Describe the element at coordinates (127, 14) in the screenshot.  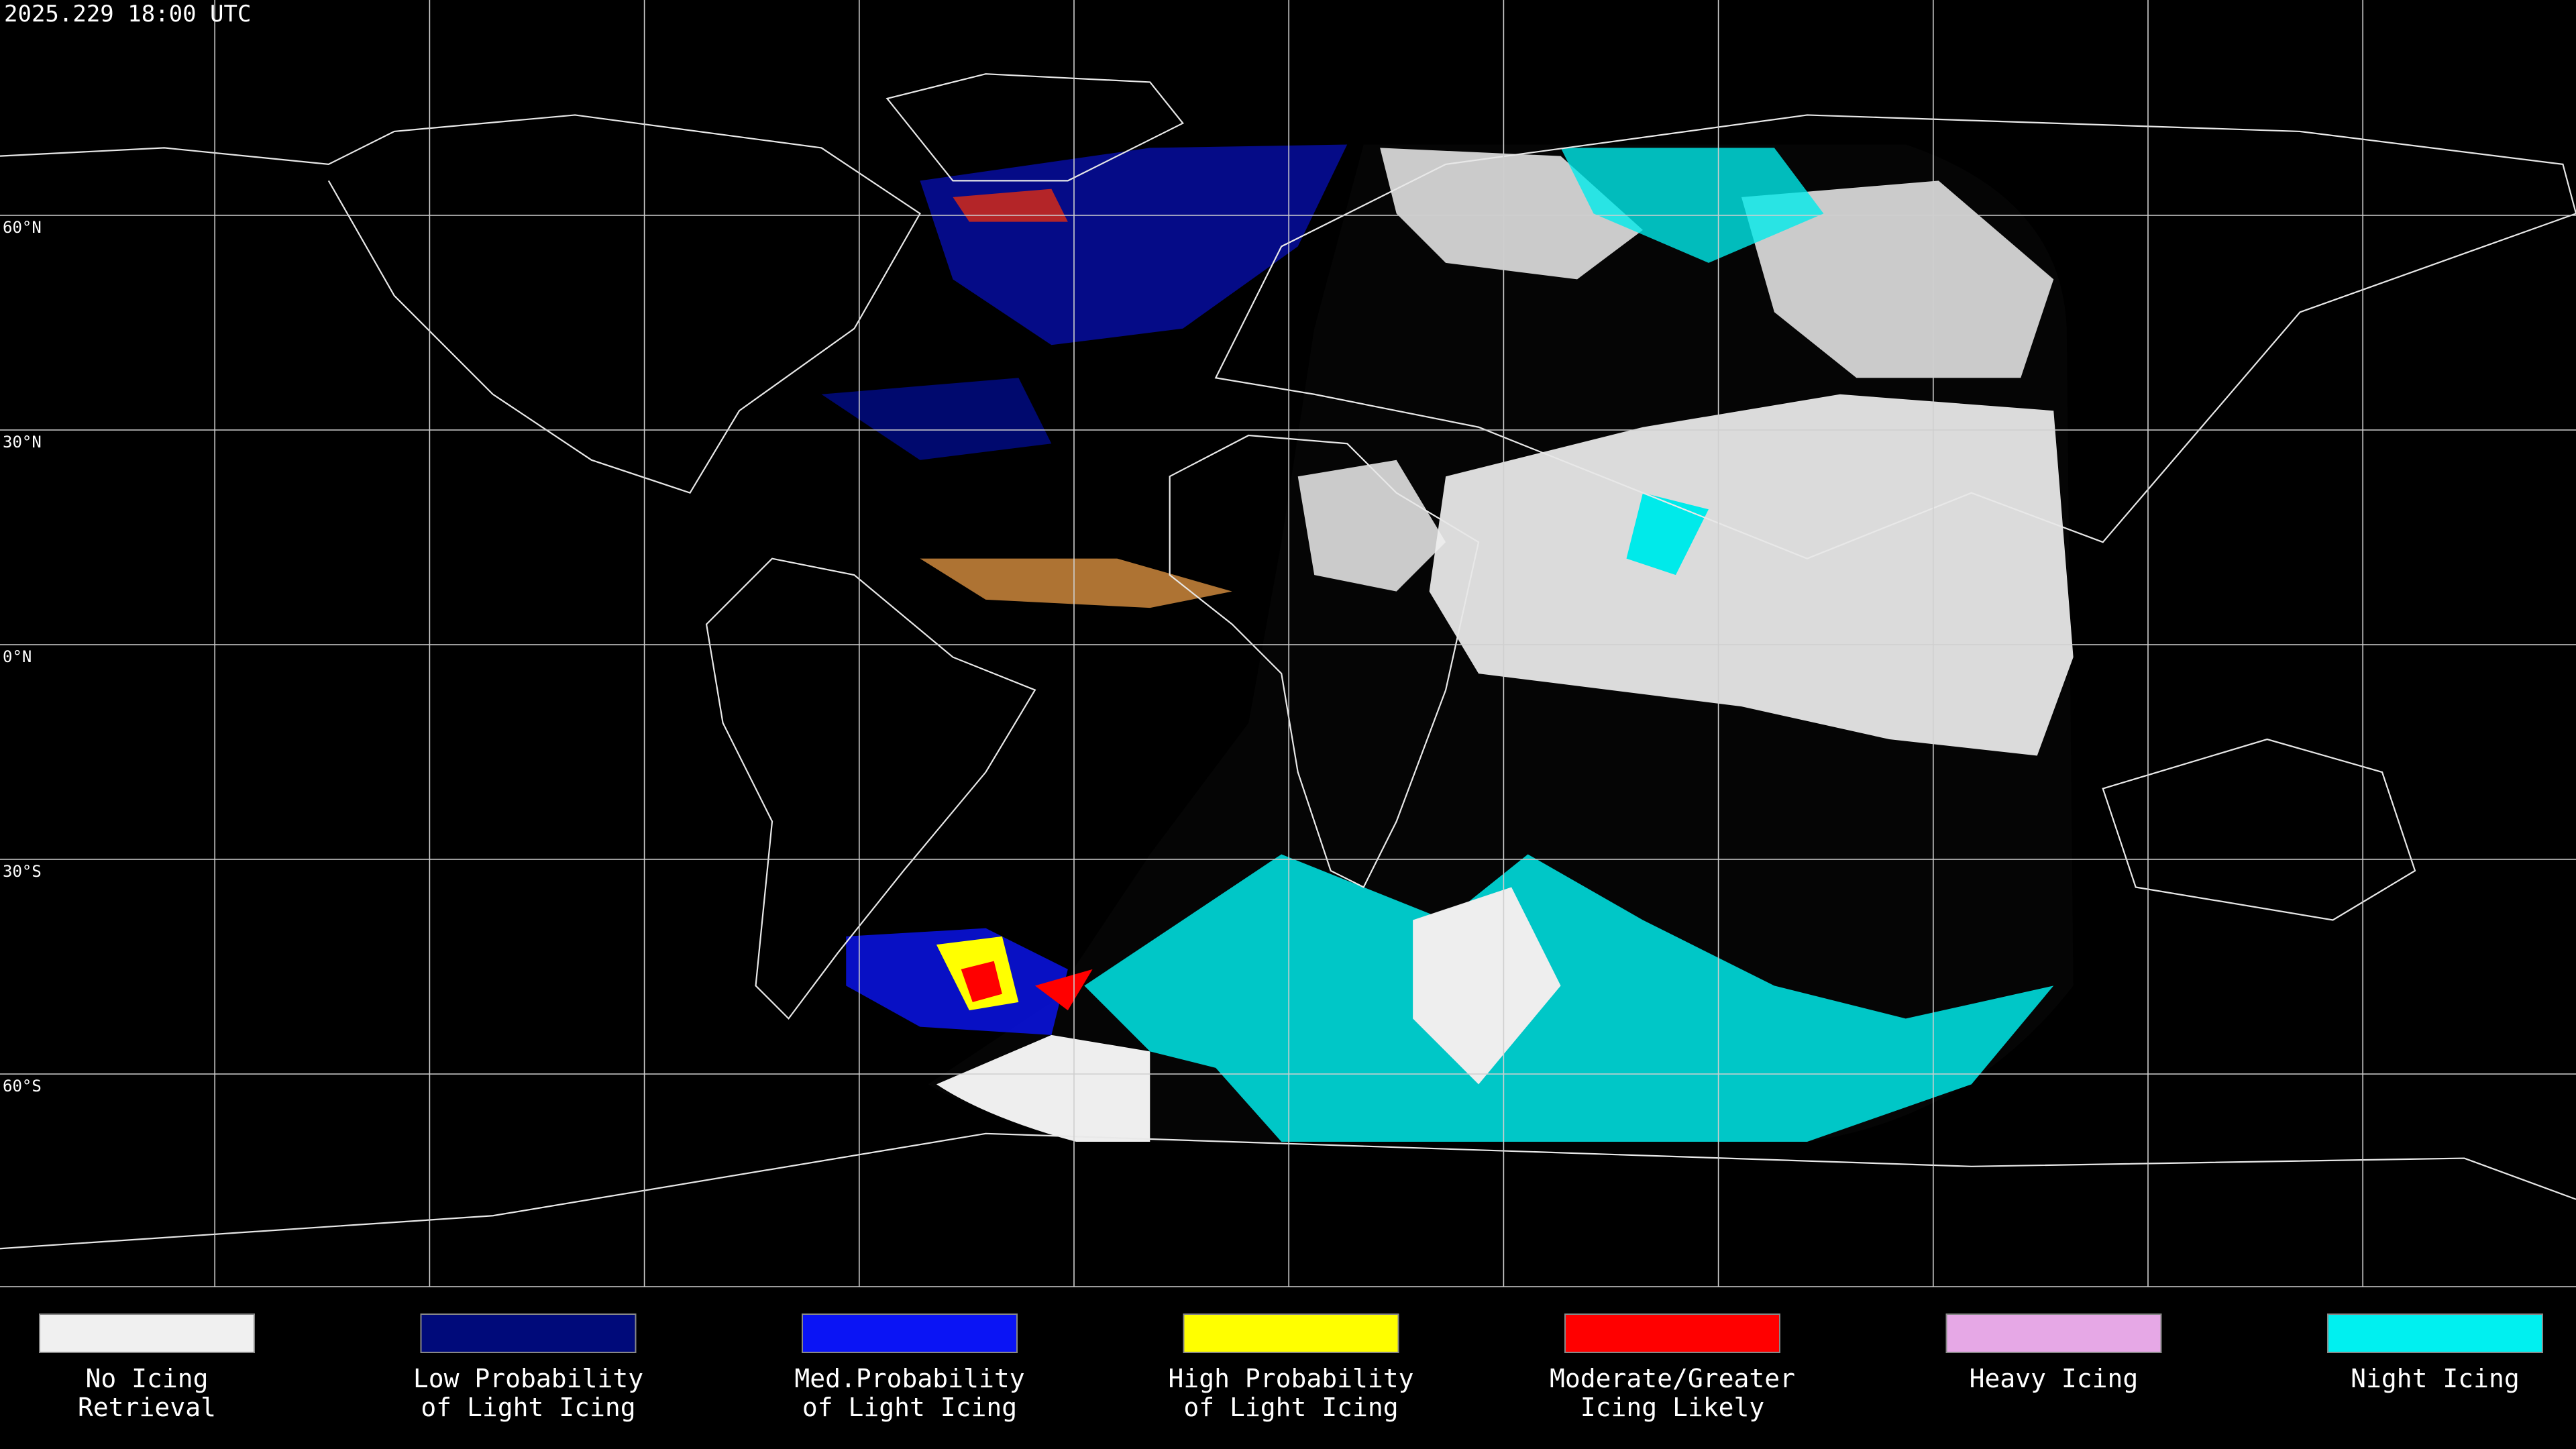
I see `timestamp: 2025.229 18:00 UTC` at that location.